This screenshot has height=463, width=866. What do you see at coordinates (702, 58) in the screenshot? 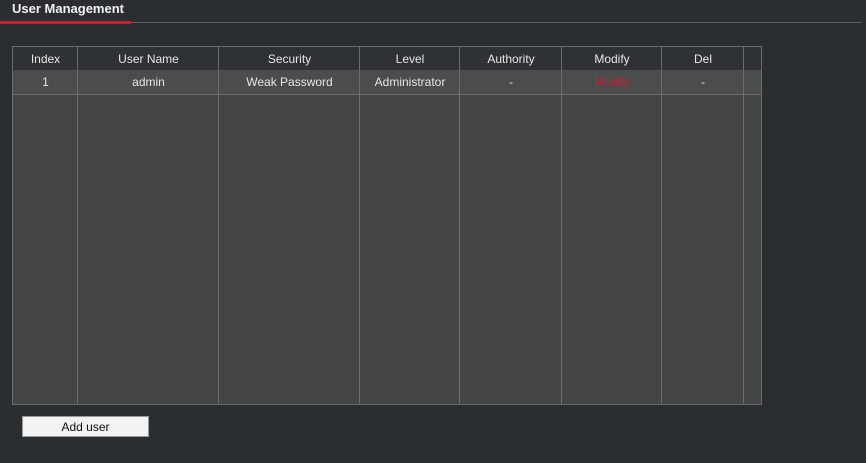
I see `column-header-del: Del` at bounding box center [702, 58].